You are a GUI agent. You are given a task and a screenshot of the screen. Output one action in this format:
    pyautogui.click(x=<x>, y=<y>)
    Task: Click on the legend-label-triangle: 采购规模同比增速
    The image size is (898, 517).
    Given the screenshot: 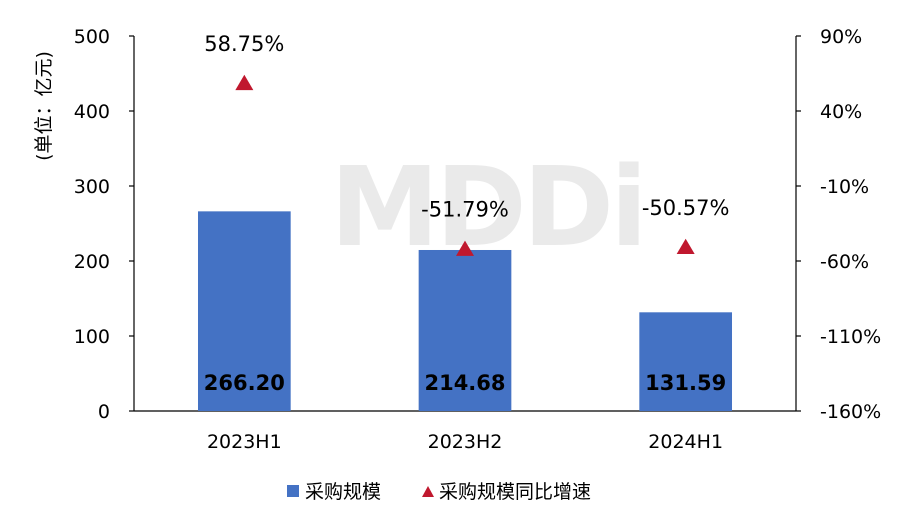 What is the action you would take?
    pyautogui.click(x=515, y=492)
    